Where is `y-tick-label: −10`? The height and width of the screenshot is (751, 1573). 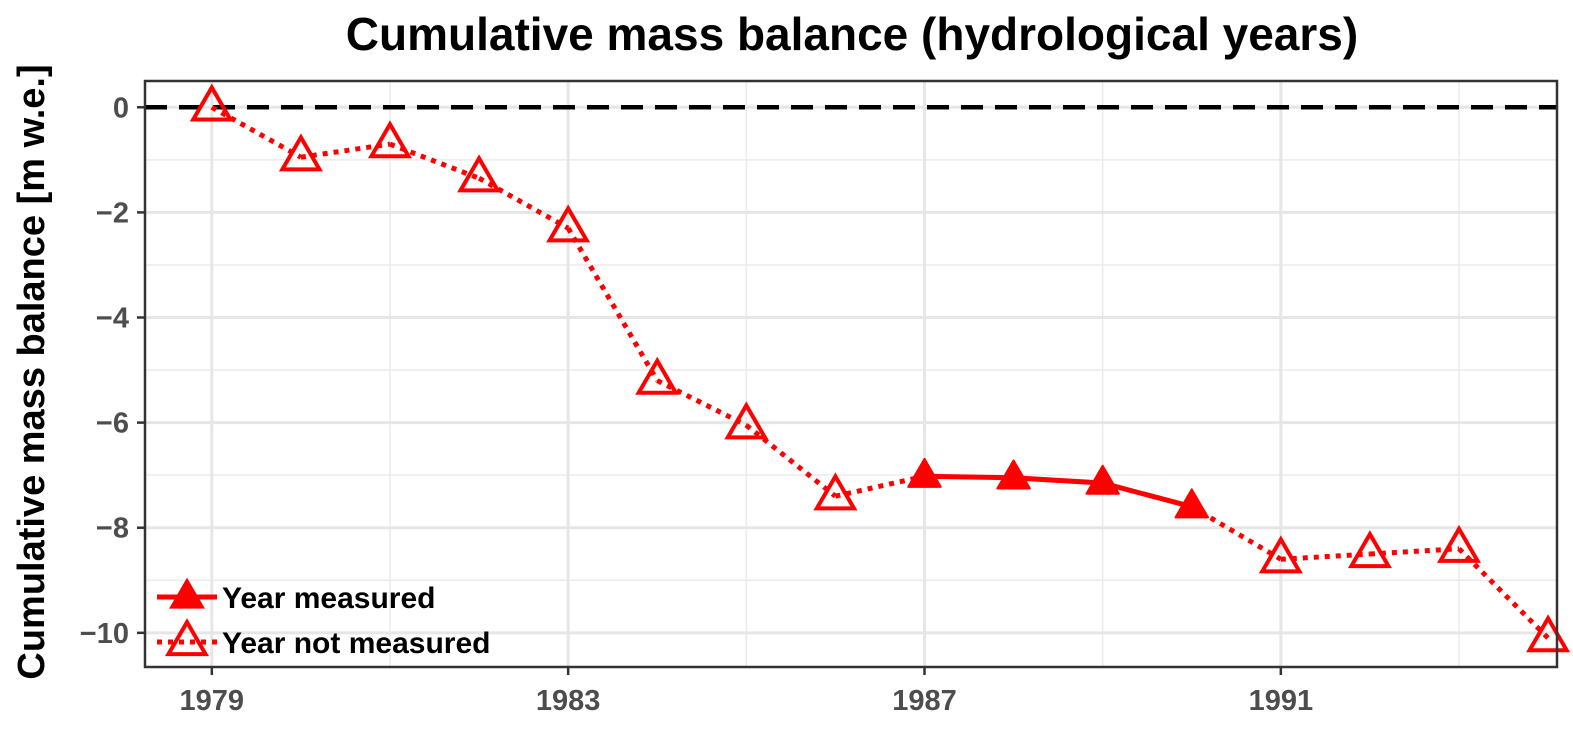 y-tick-label: −10 is located at coordinates (104, 634).